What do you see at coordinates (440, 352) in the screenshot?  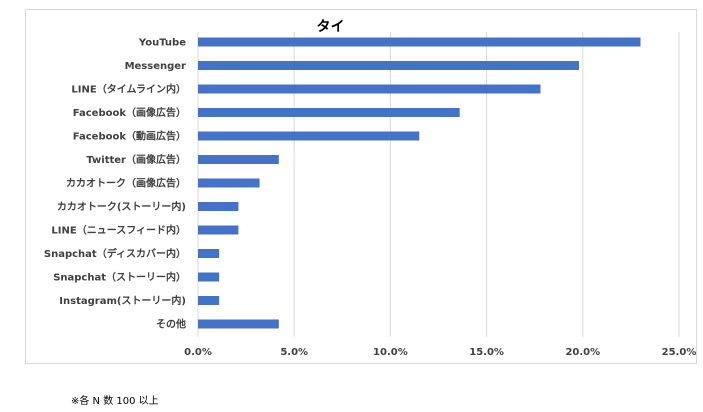 I see `x-axis-tick-labels: 0.0% 5.0% 10.0% 15.0% 20.0% 25.0%` at bounding box center [440, 352].